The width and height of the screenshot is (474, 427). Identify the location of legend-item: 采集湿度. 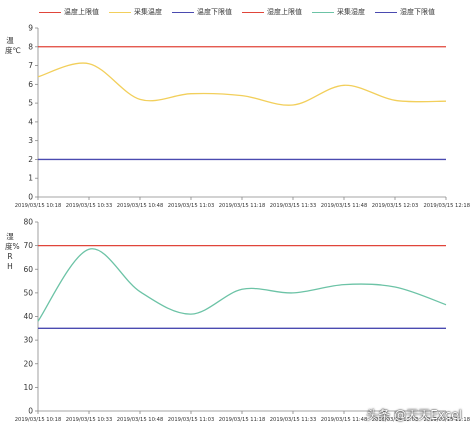
(338, 12).